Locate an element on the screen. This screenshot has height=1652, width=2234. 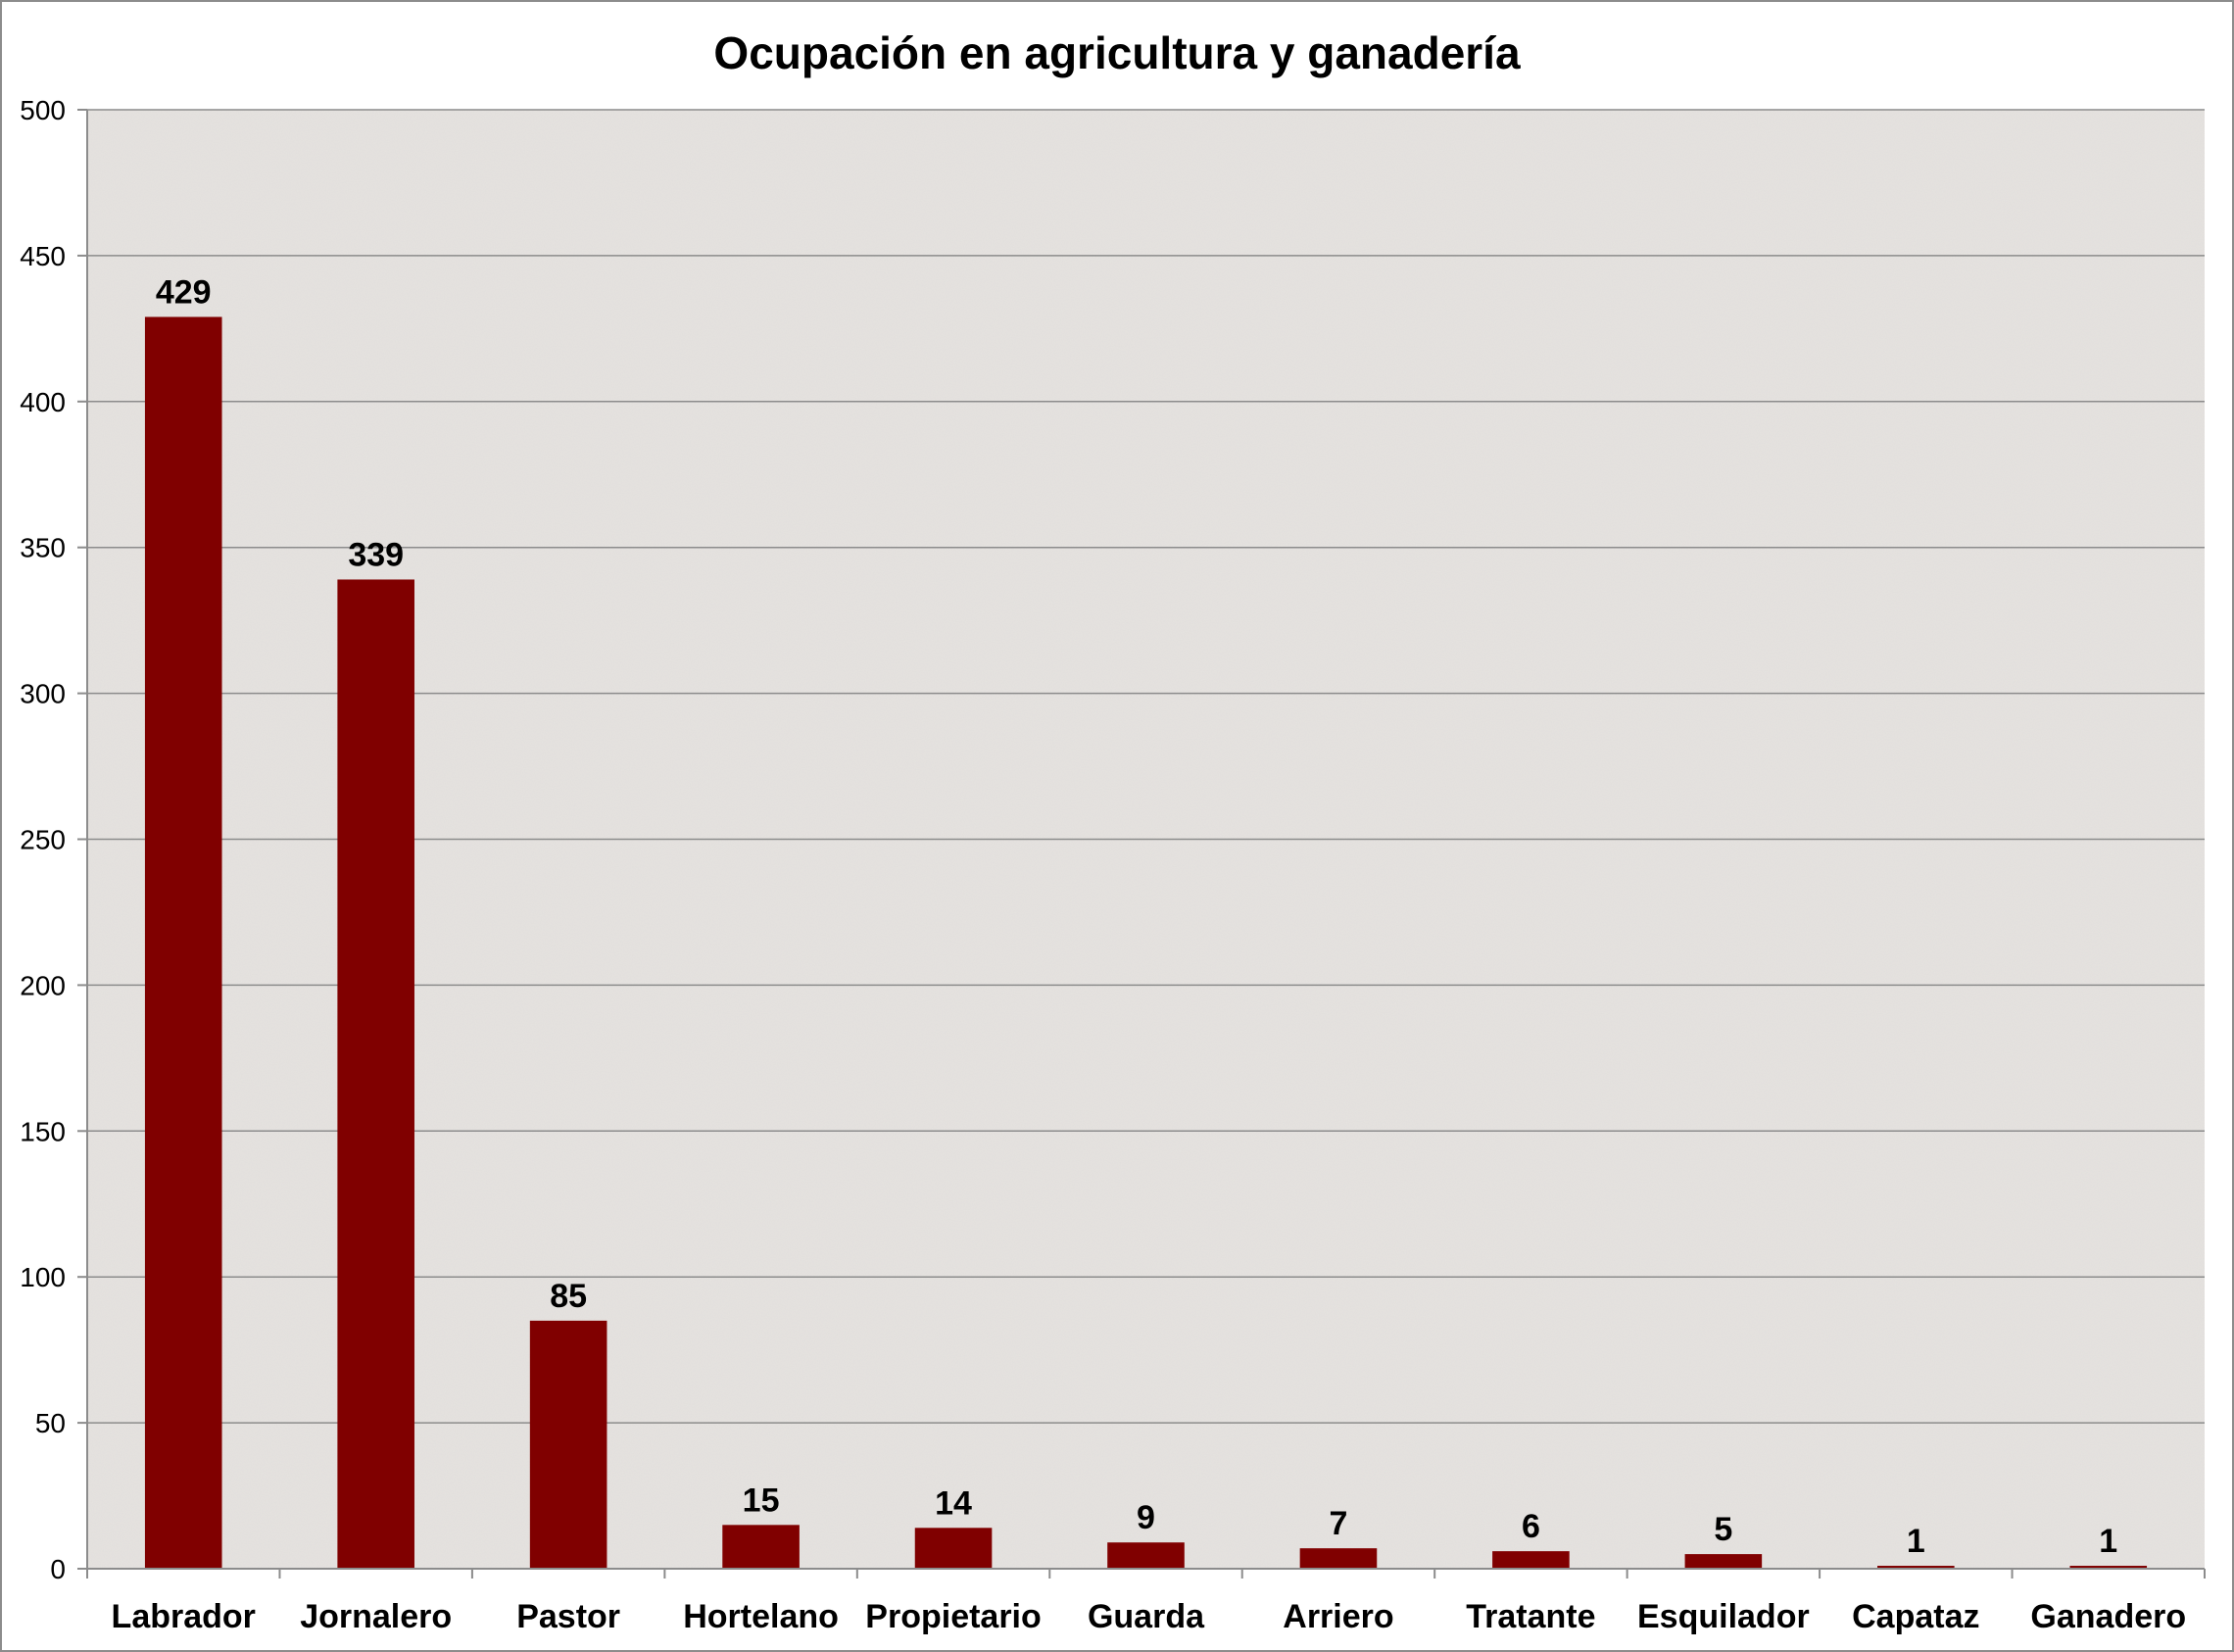
y-tick-label: 50 is located at coordinates (51, 1423).